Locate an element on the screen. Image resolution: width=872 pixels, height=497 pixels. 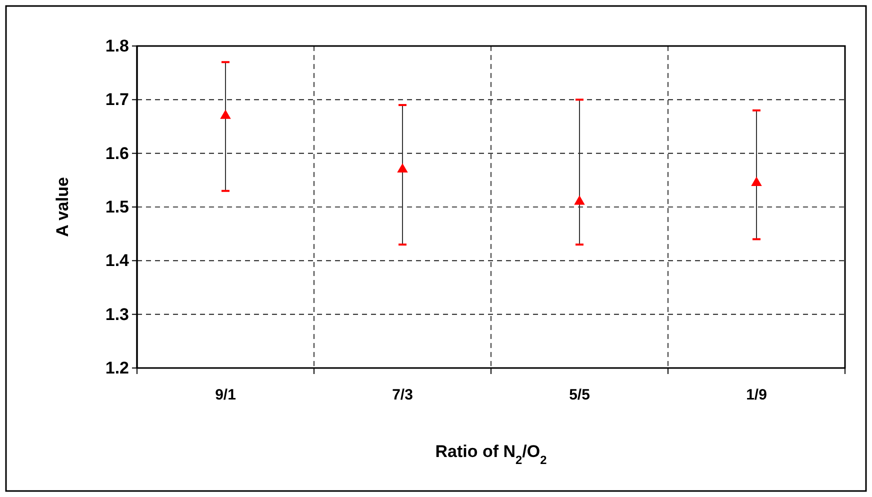
y-tick-label: 1.3 is located at coordinates (117, 314).